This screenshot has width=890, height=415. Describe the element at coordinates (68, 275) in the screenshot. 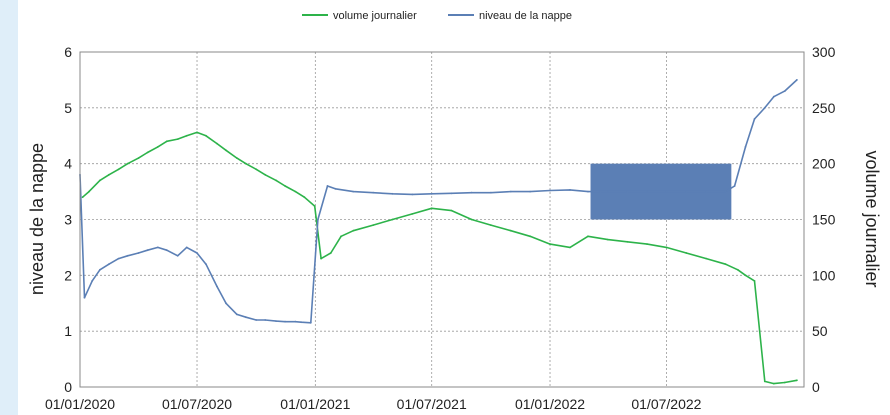

I see `y-left-tick-label: 2` at that location.